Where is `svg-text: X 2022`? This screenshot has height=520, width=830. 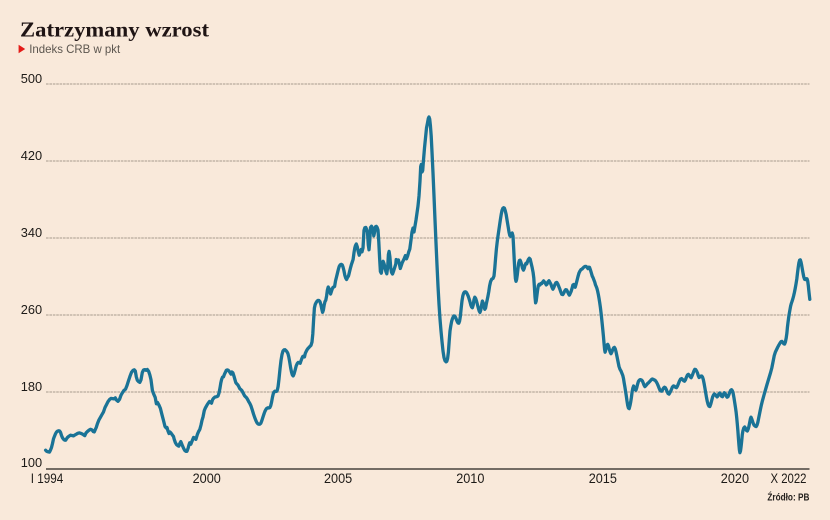 svg-text: X 2022 is located at coordinates (789, 478).